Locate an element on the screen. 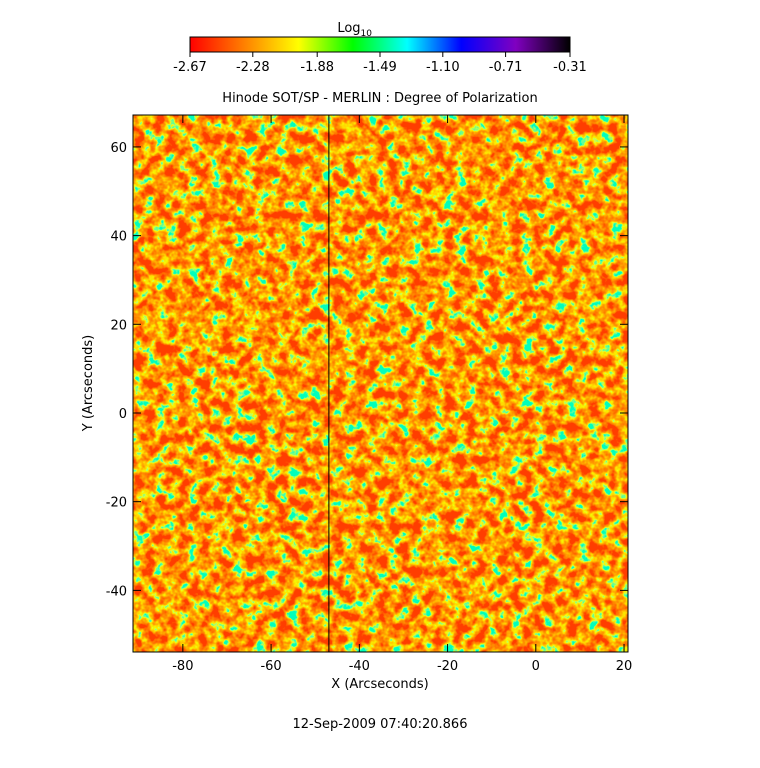 The width and height of the screenshot is (760, 768). colorbar-tick-label: -0.71 is located at coordinates (506, 67).